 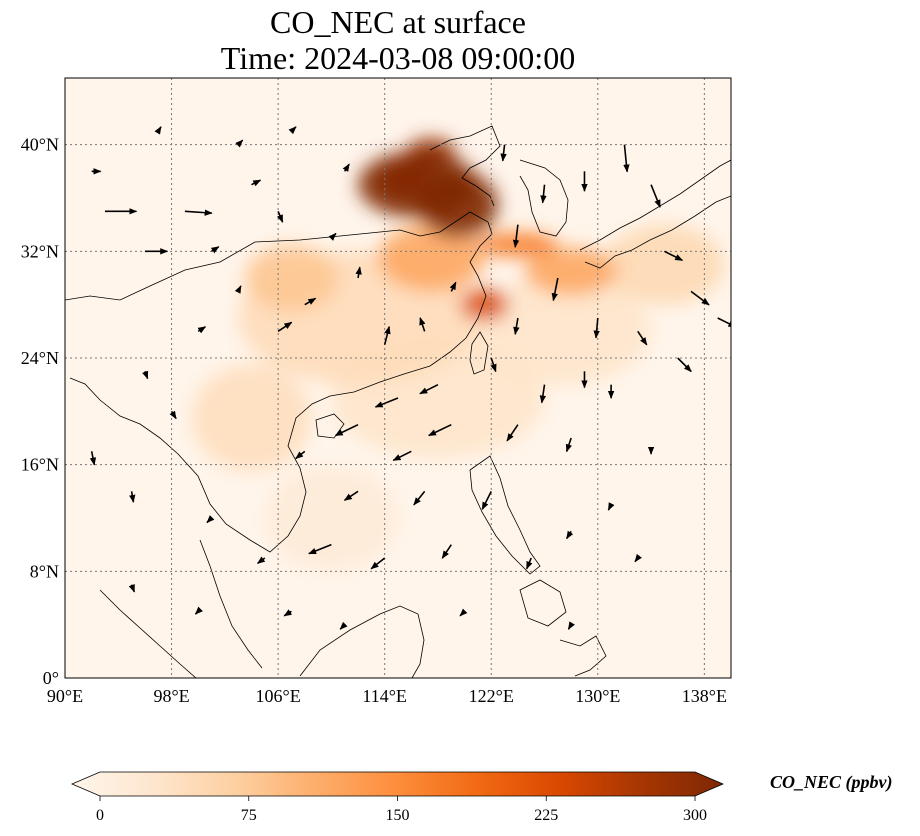 I want to click on lat-tick-label: 0°, so click(x=51, y=678).